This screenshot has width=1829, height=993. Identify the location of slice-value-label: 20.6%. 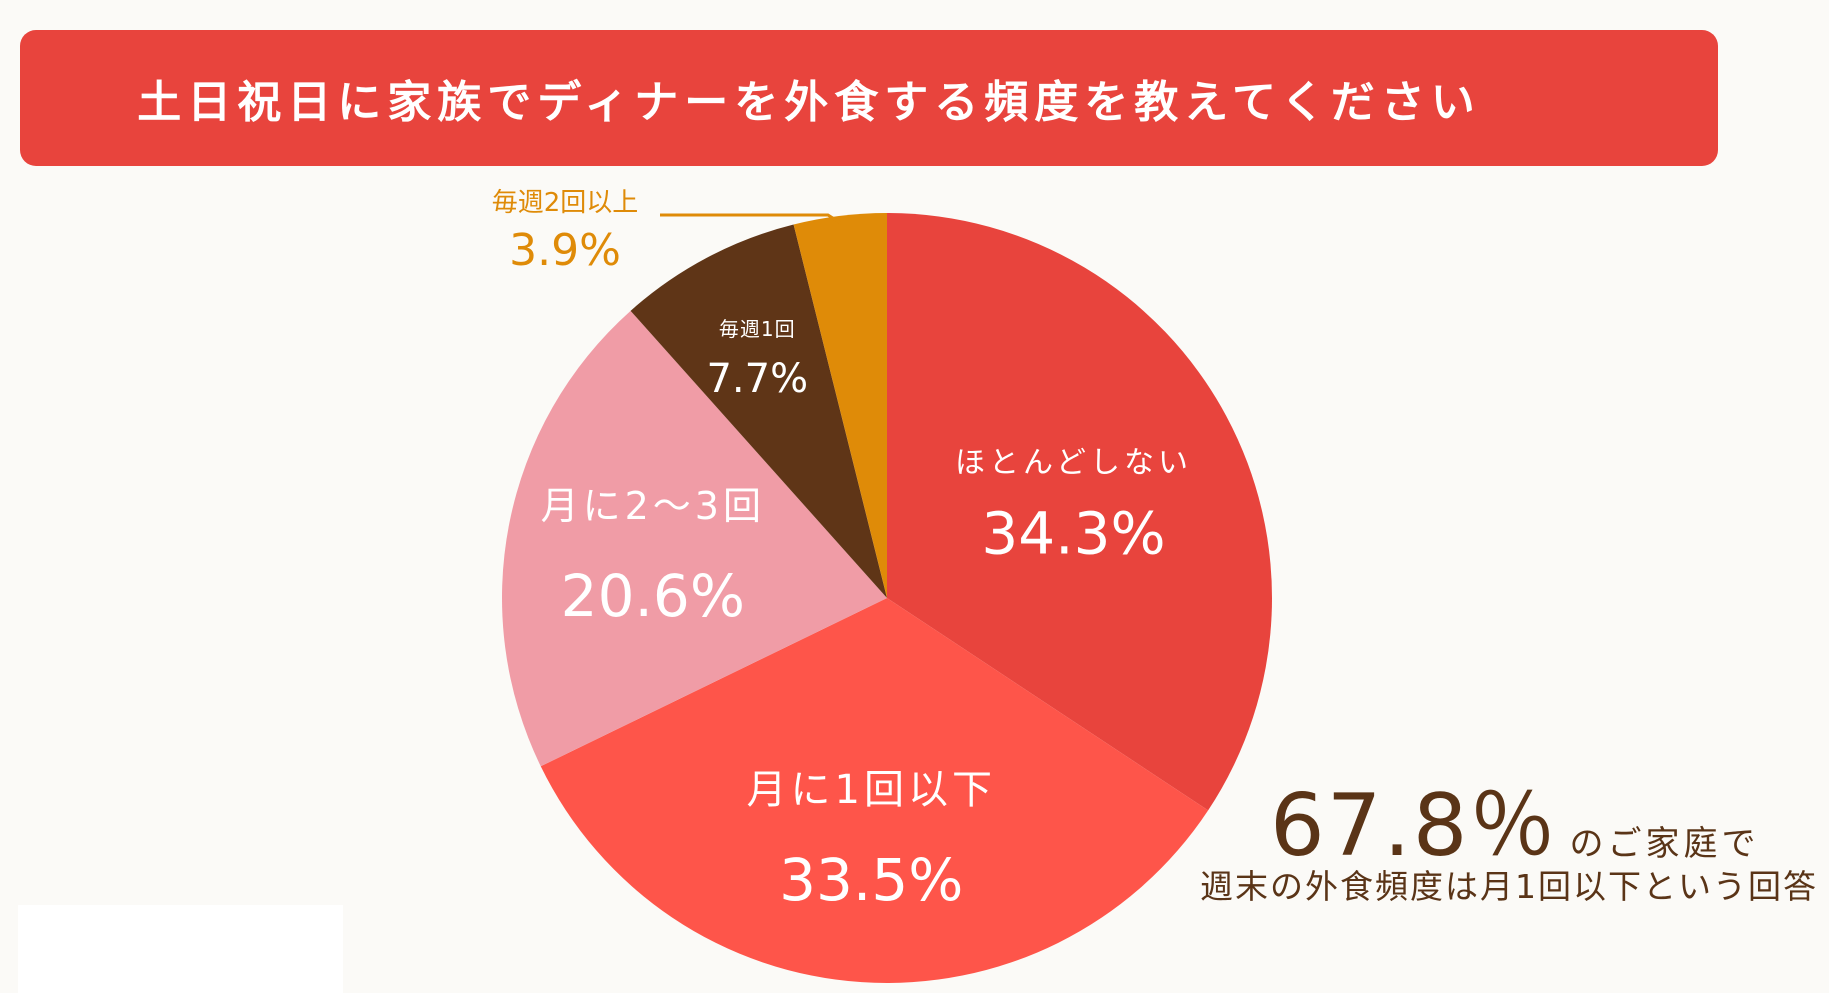
(653, 596).